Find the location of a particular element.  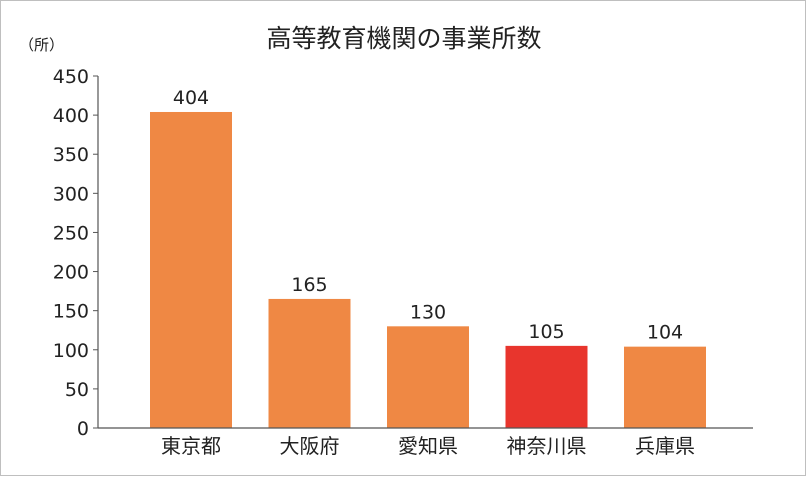

bar-value-label: 130 is located at coordinates (428, 312).